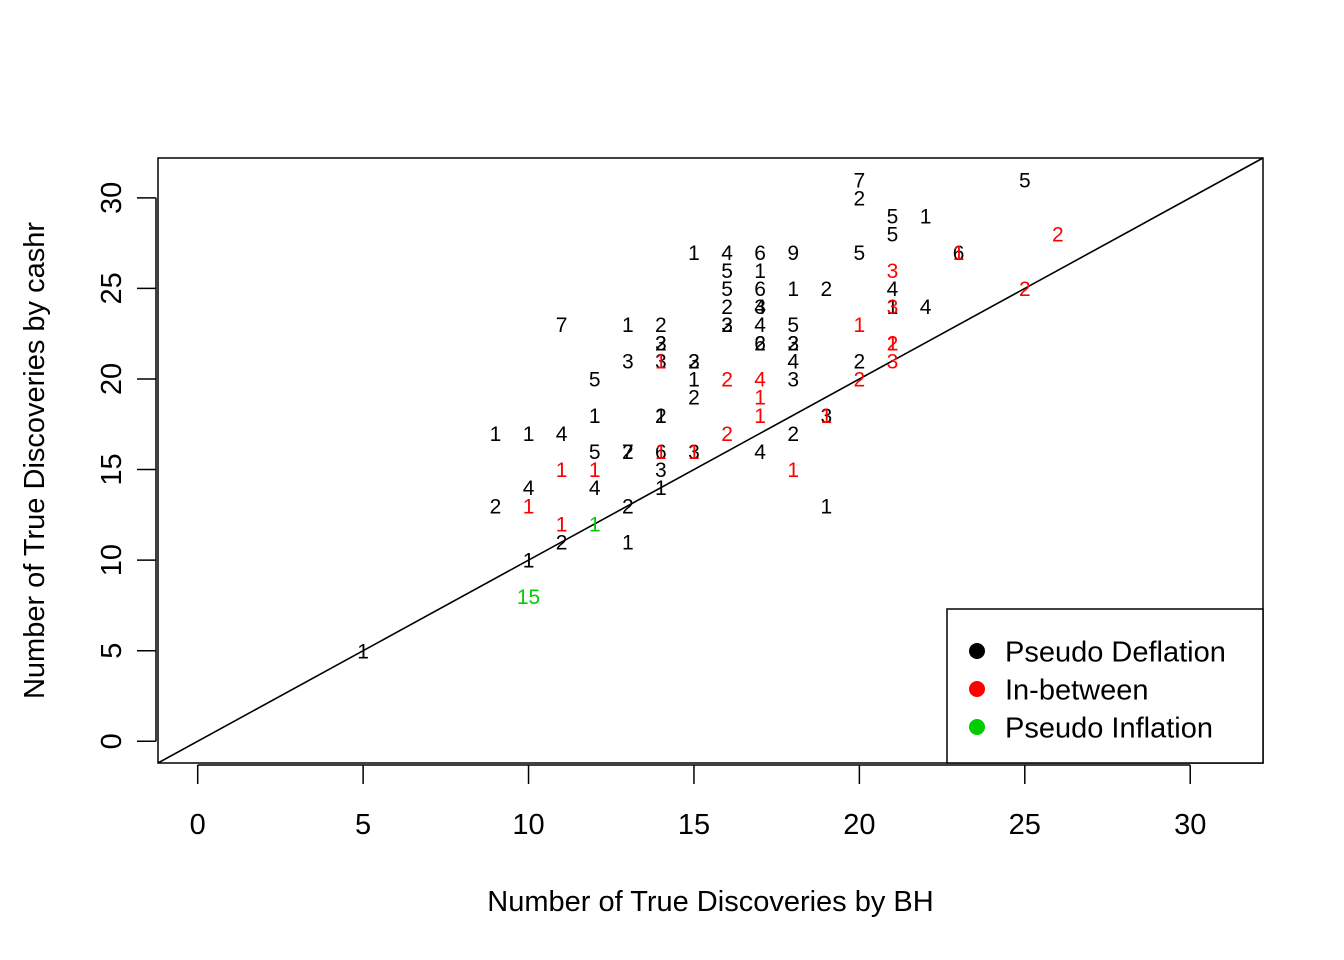 The width and height of the screenshot is (1344, 960). Describe the element at coordinates (698, 802) in the screenshot. I see `x-axis: 0 5 10 15 20 25 30` at that location.